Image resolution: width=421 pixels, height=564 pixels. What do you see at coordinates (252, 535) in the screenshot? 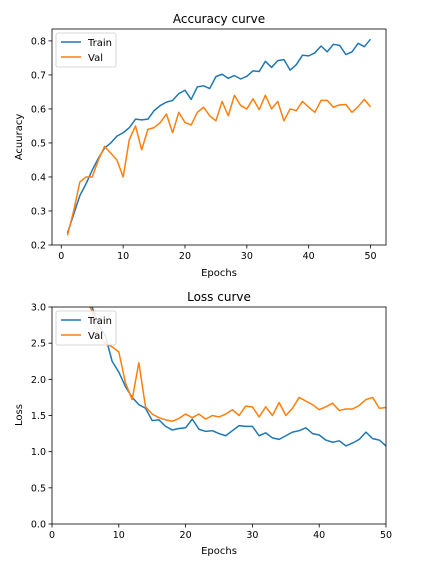
I see `loss-x-tick-label: 30` at bounding box center [252, 535].